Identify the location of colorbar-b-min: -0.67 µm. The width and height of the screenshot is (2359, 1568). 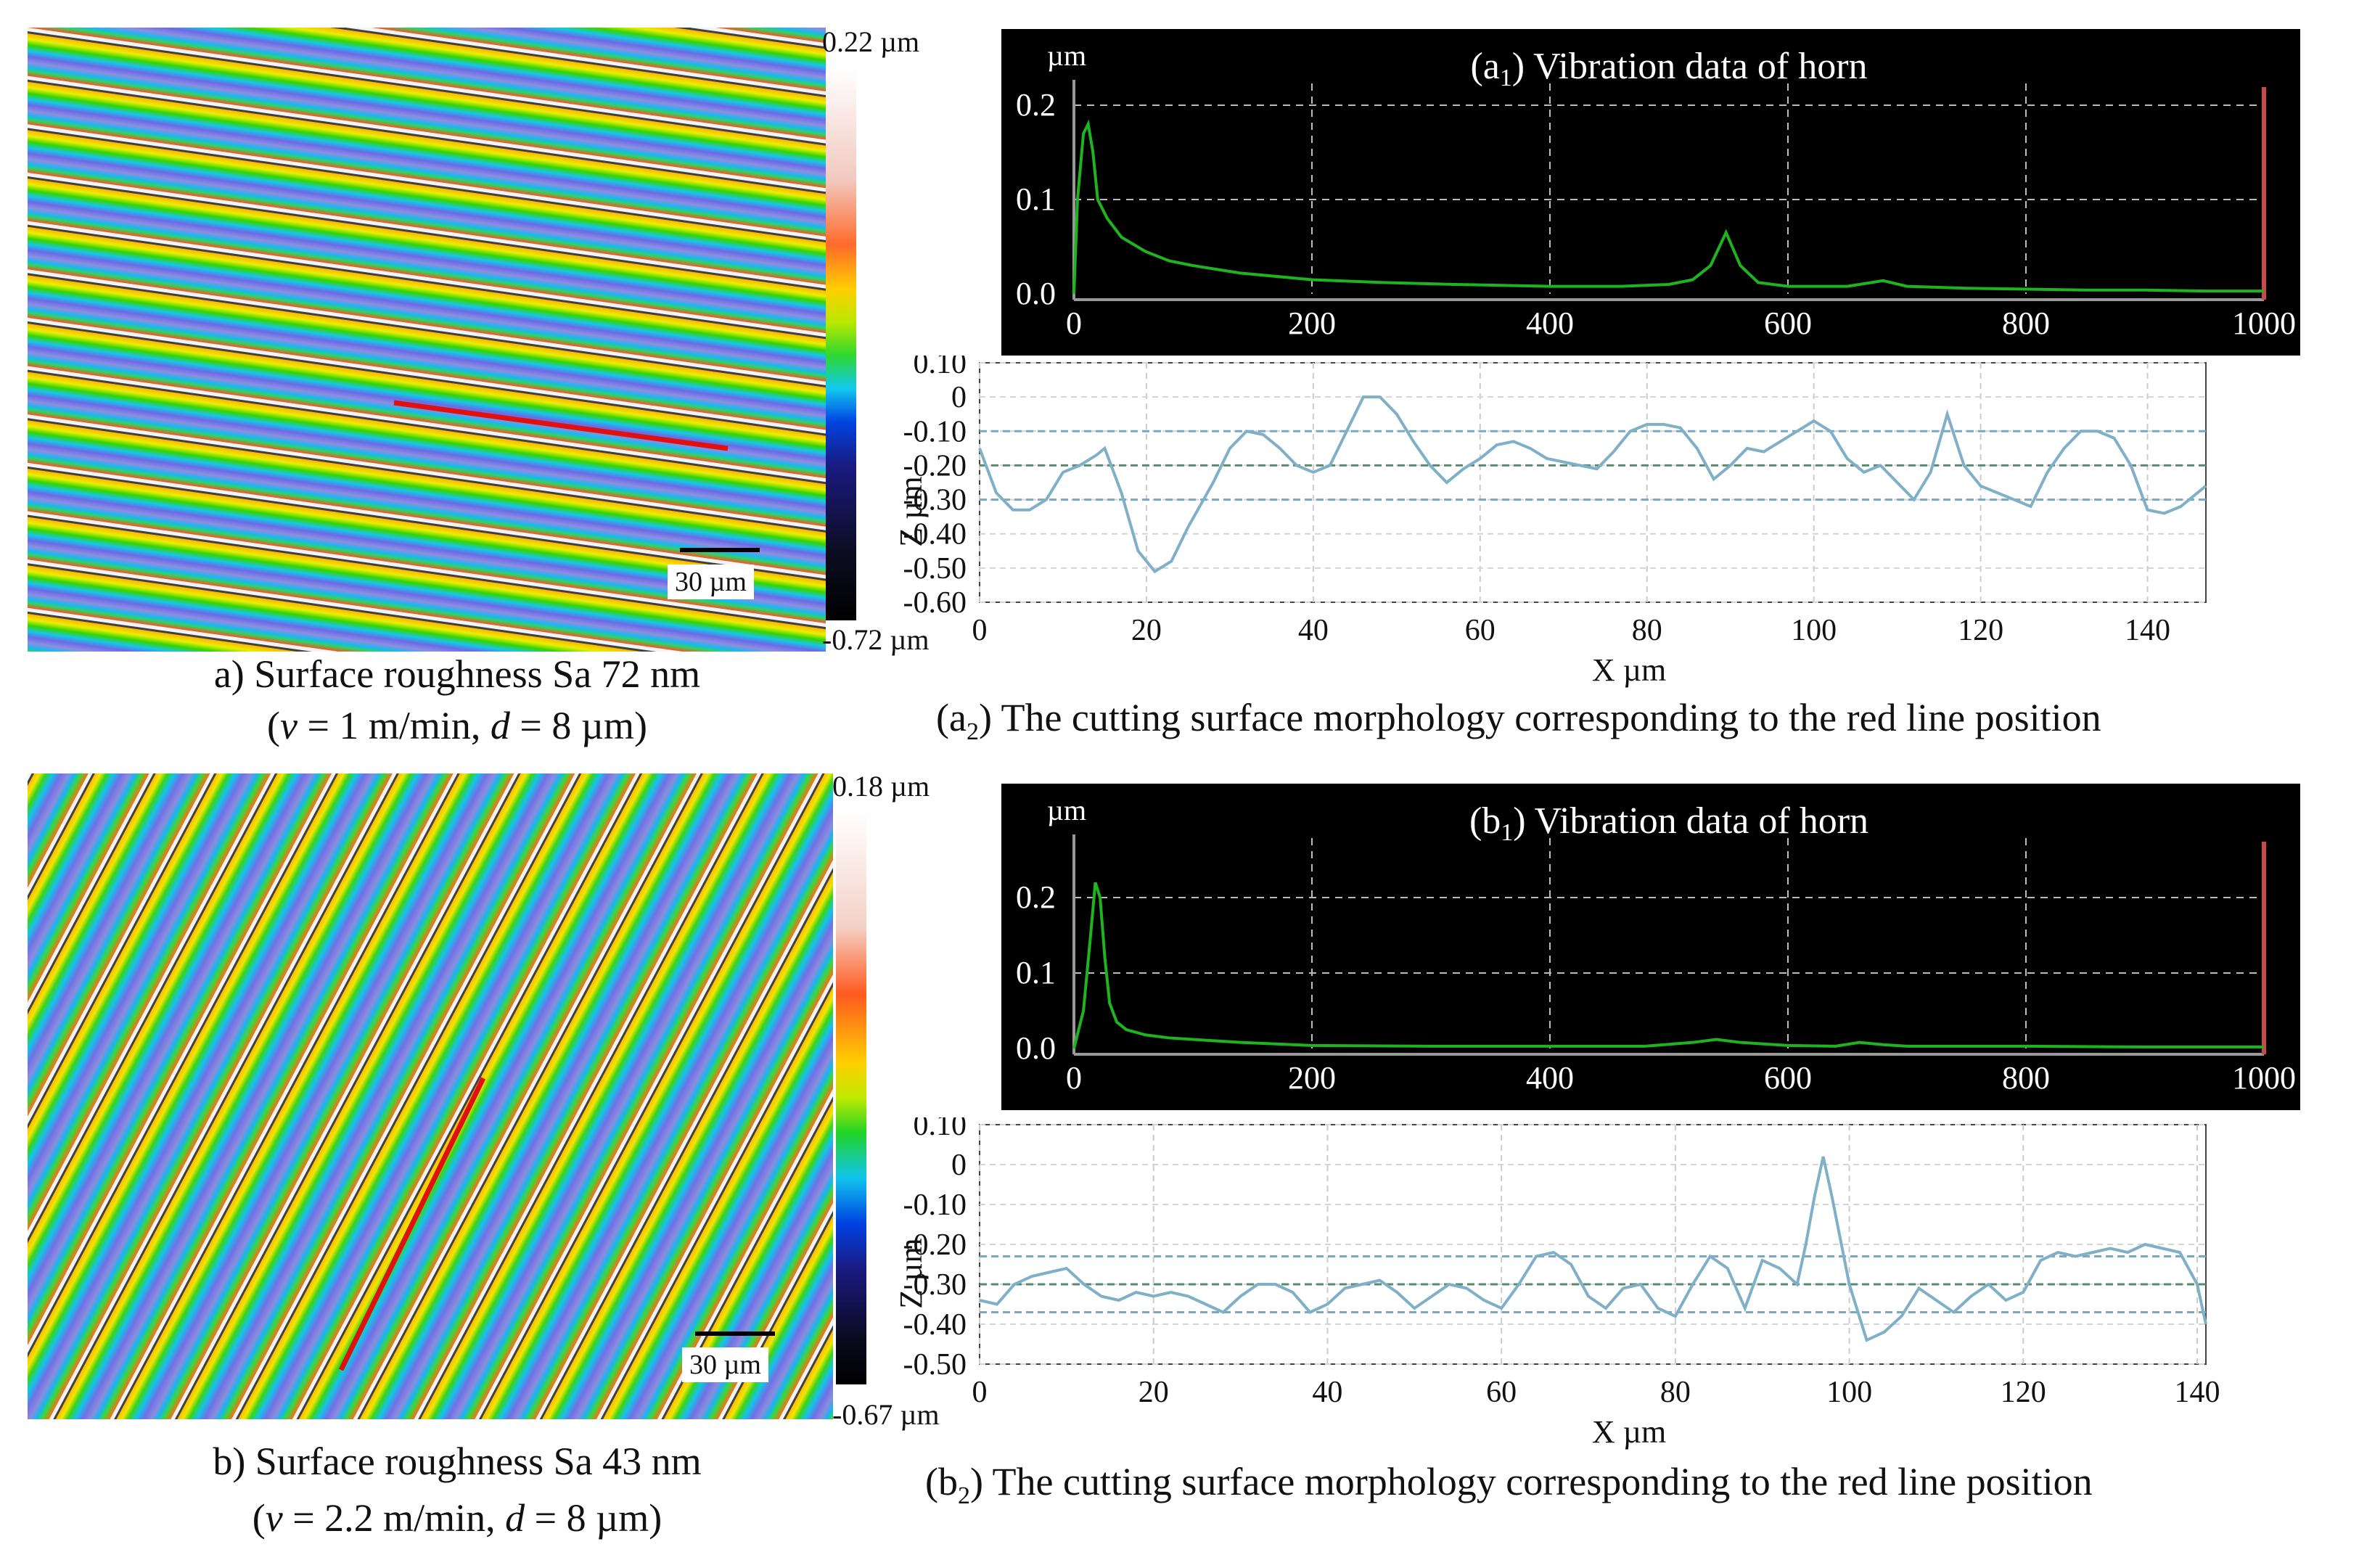
(886, 1414).